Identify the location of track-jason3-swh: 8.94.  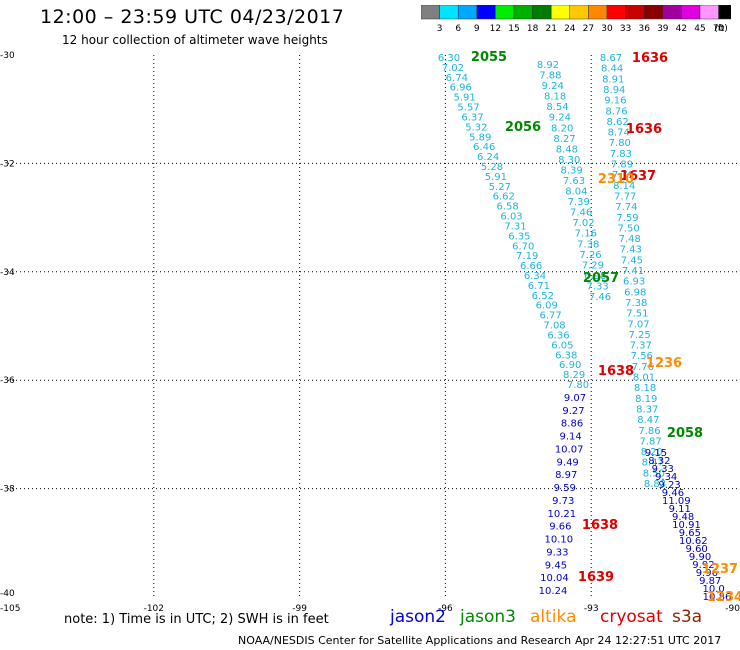
(614, 90).